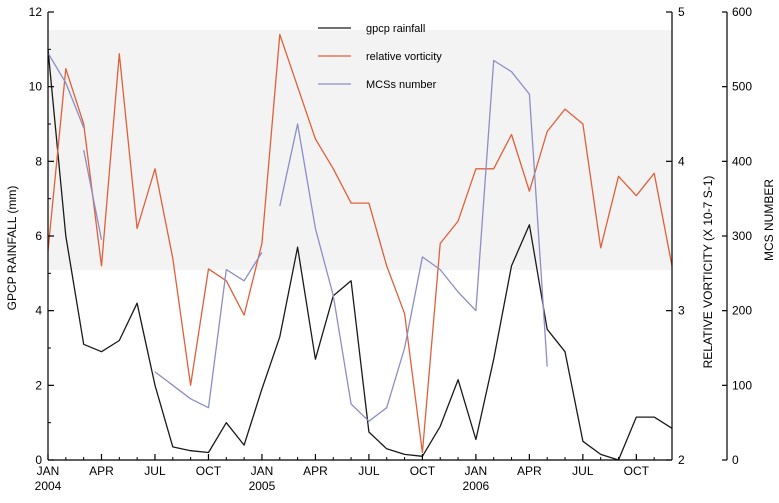 The image size is (779, 503). Describe the element at coordinates (742, 12) in the screenshot. I see `y-right2-tick-label: 600` at that location.